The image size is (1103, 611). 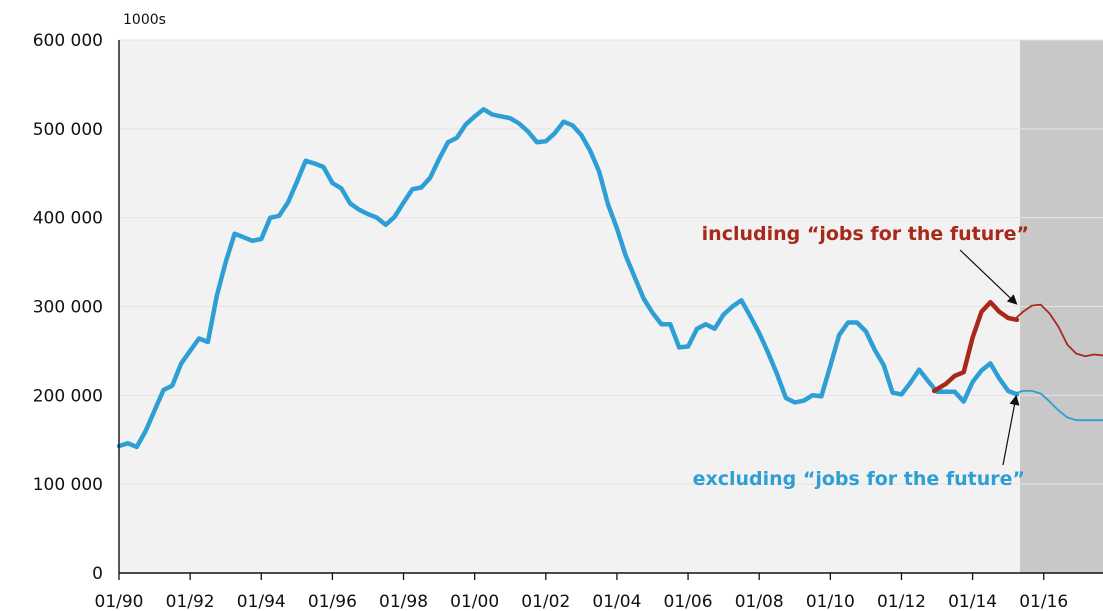 I want to click on x-tick-label: 01/10, so click(x=830, y=601).